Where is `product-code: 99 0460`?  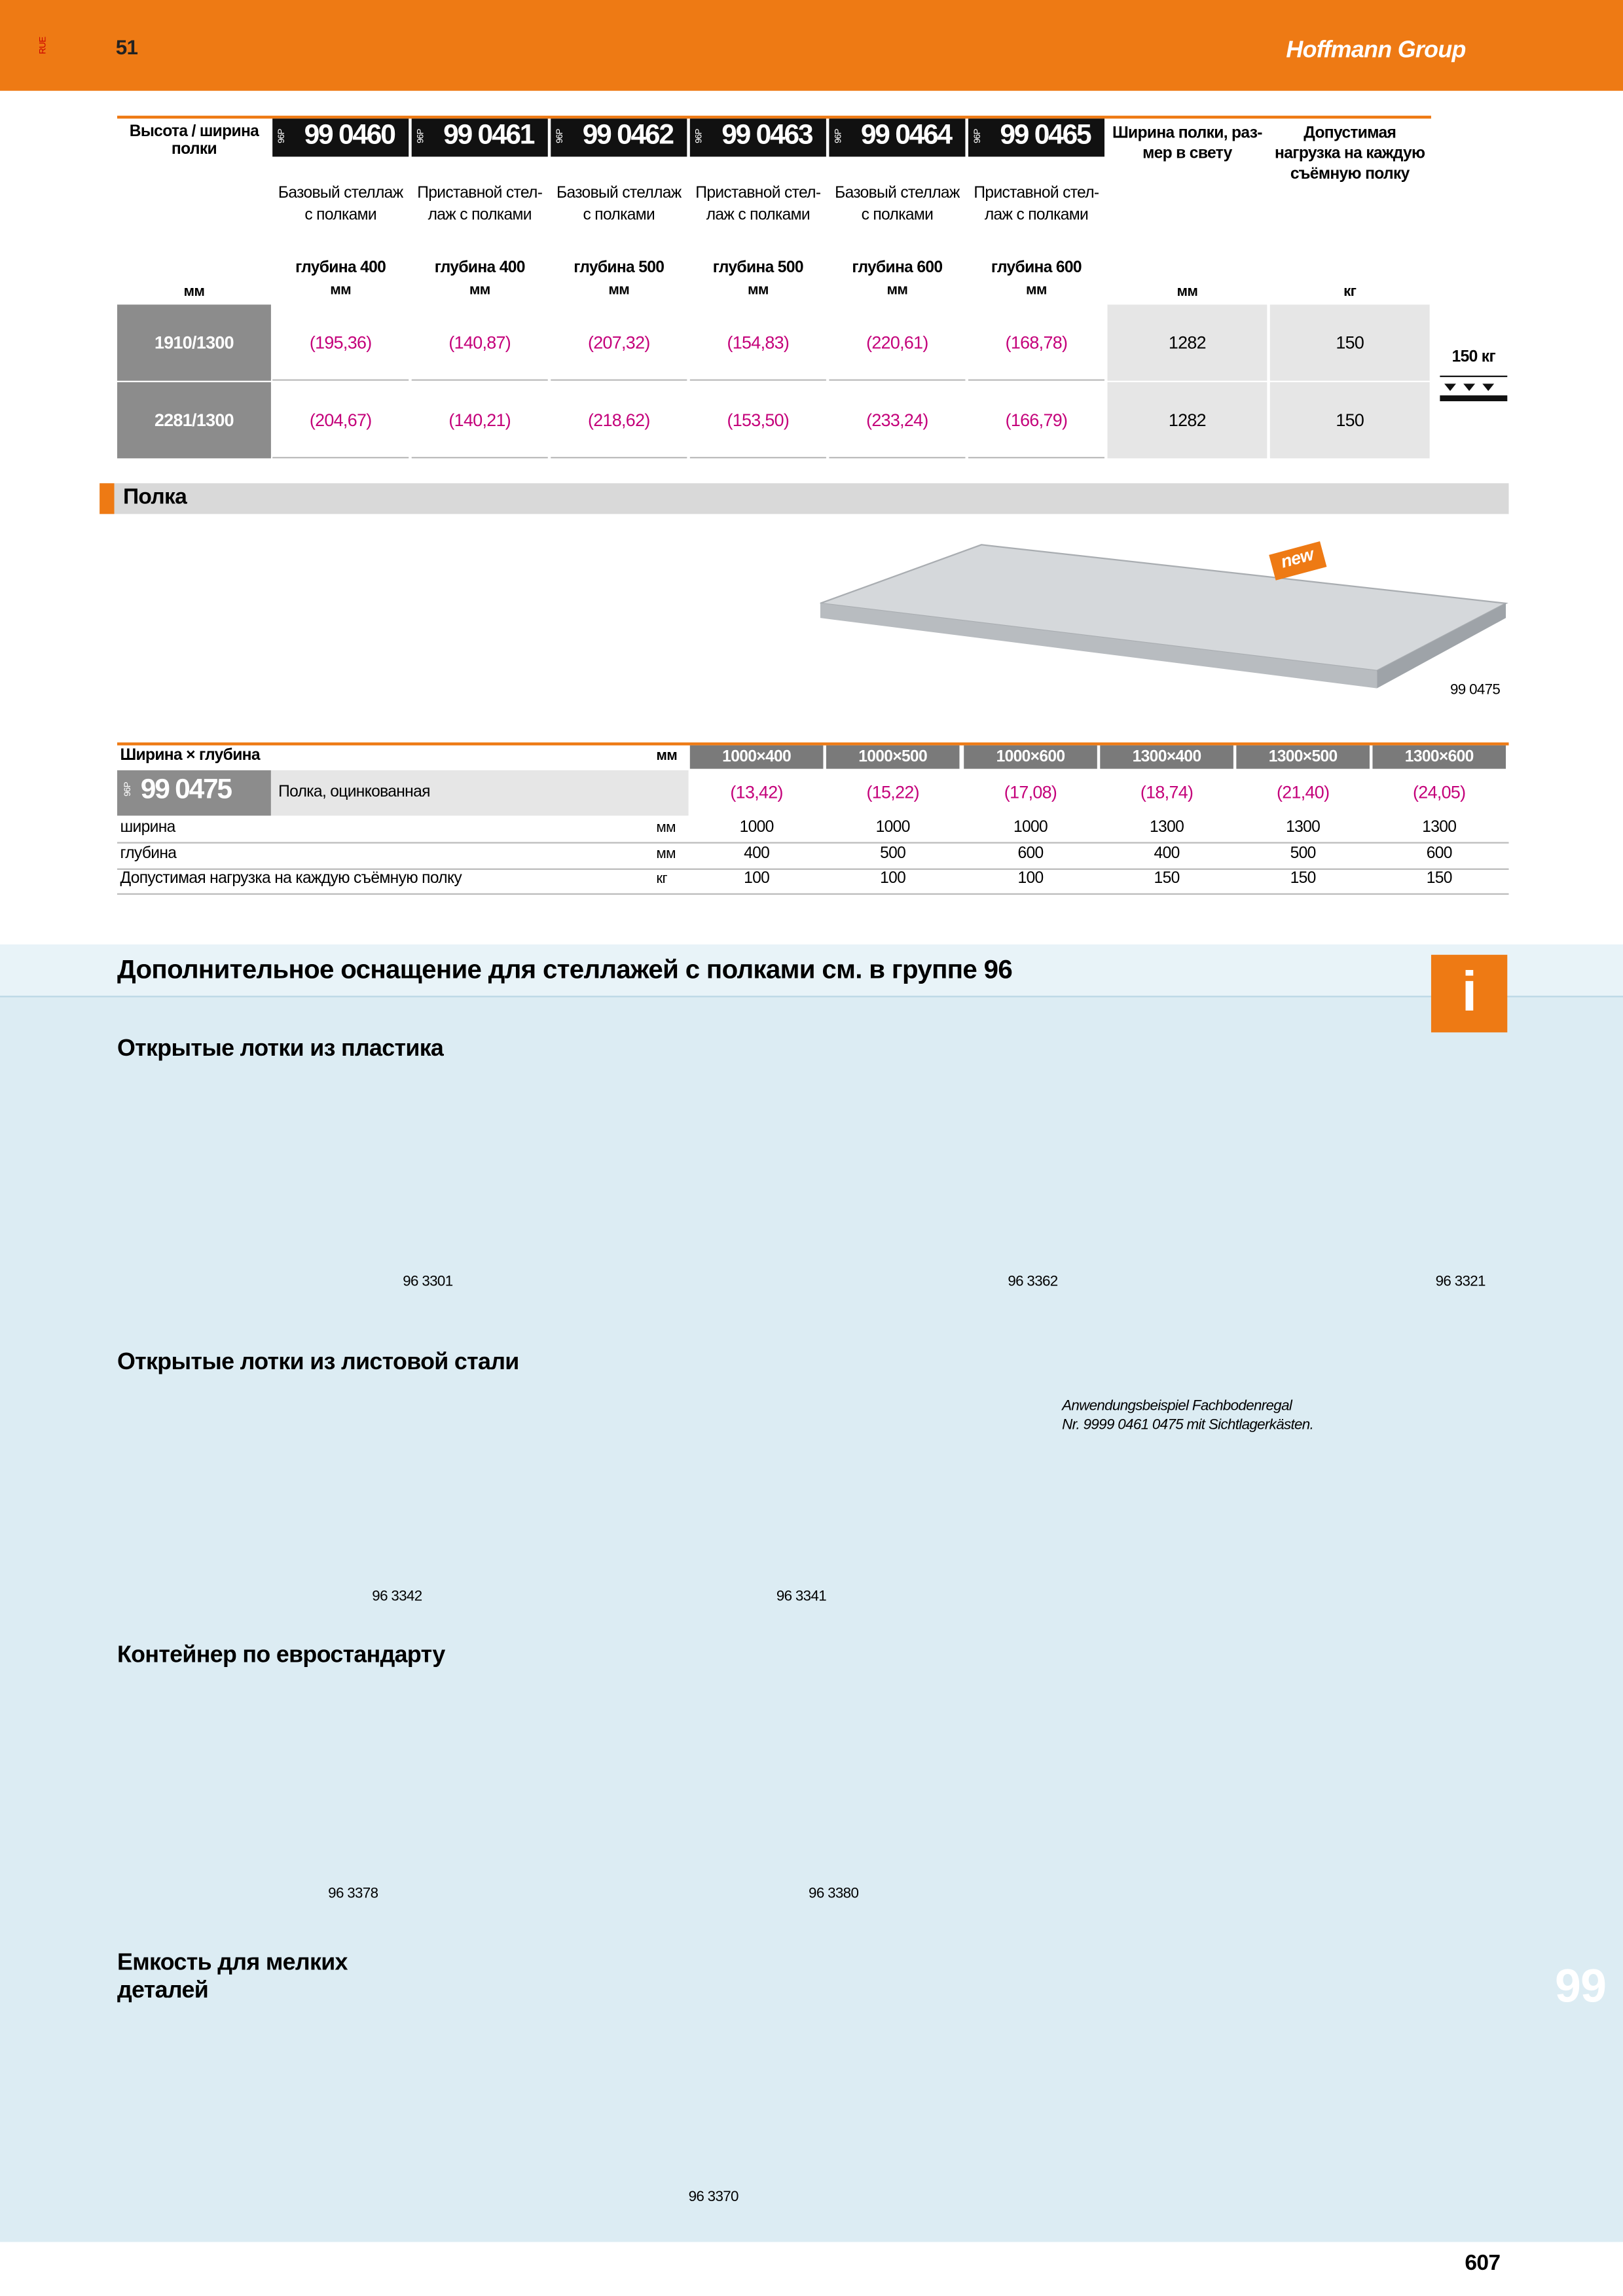 product-code: 99 0460 is located at coordinates (350, 135).